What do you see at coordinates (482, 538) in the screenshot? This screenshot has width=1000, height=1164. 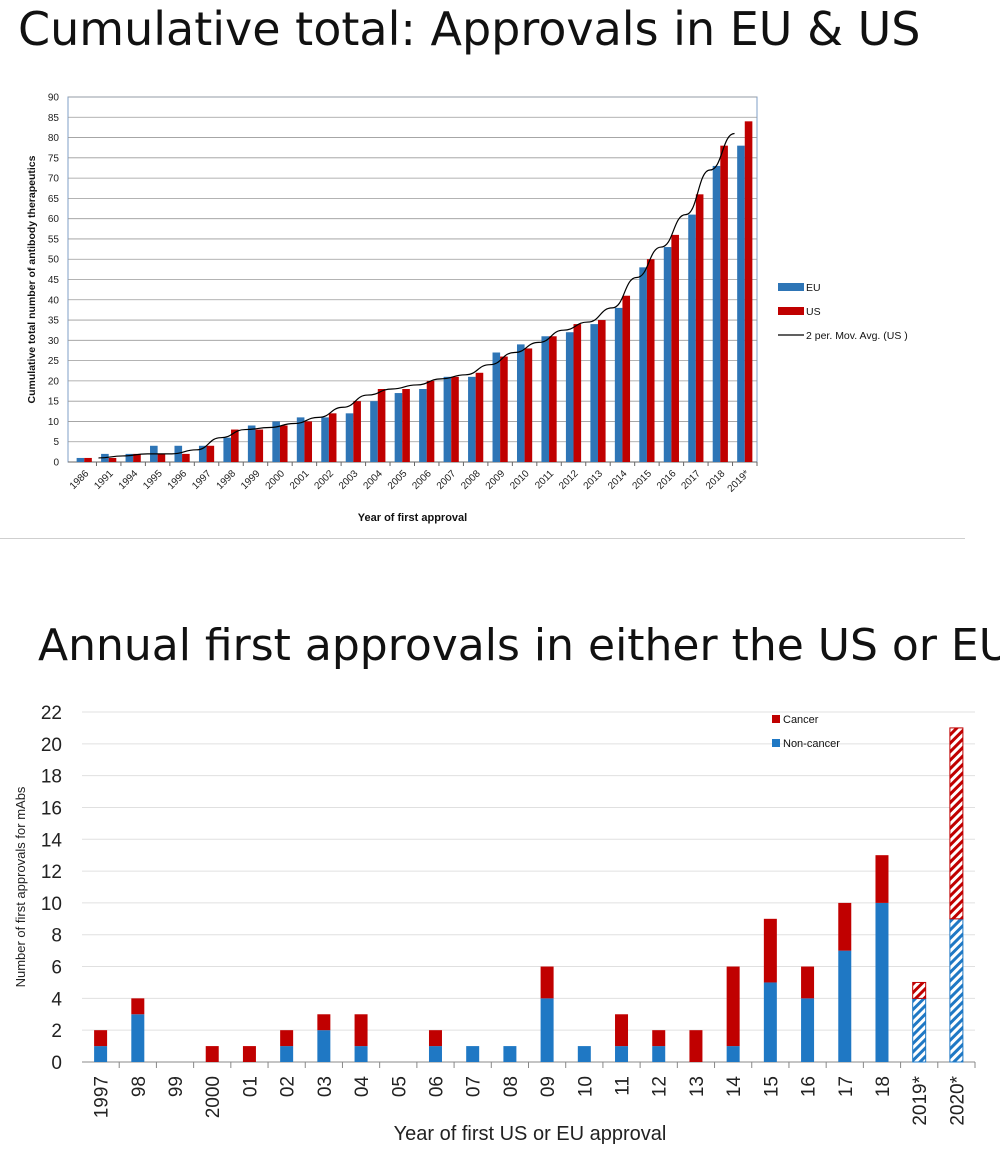 I see `section-divider` at bounding box center [482, 538].